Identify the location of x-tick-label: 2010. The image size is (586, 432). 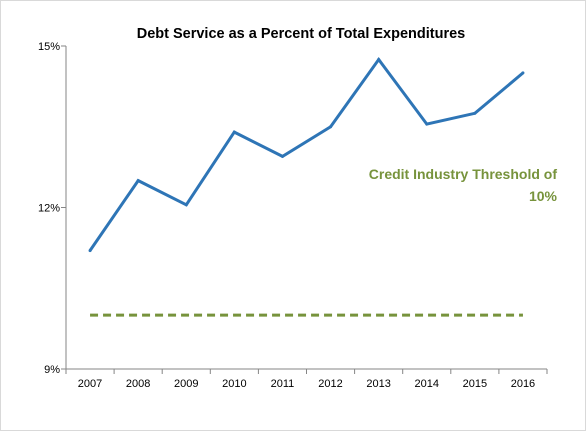
(234, 384).